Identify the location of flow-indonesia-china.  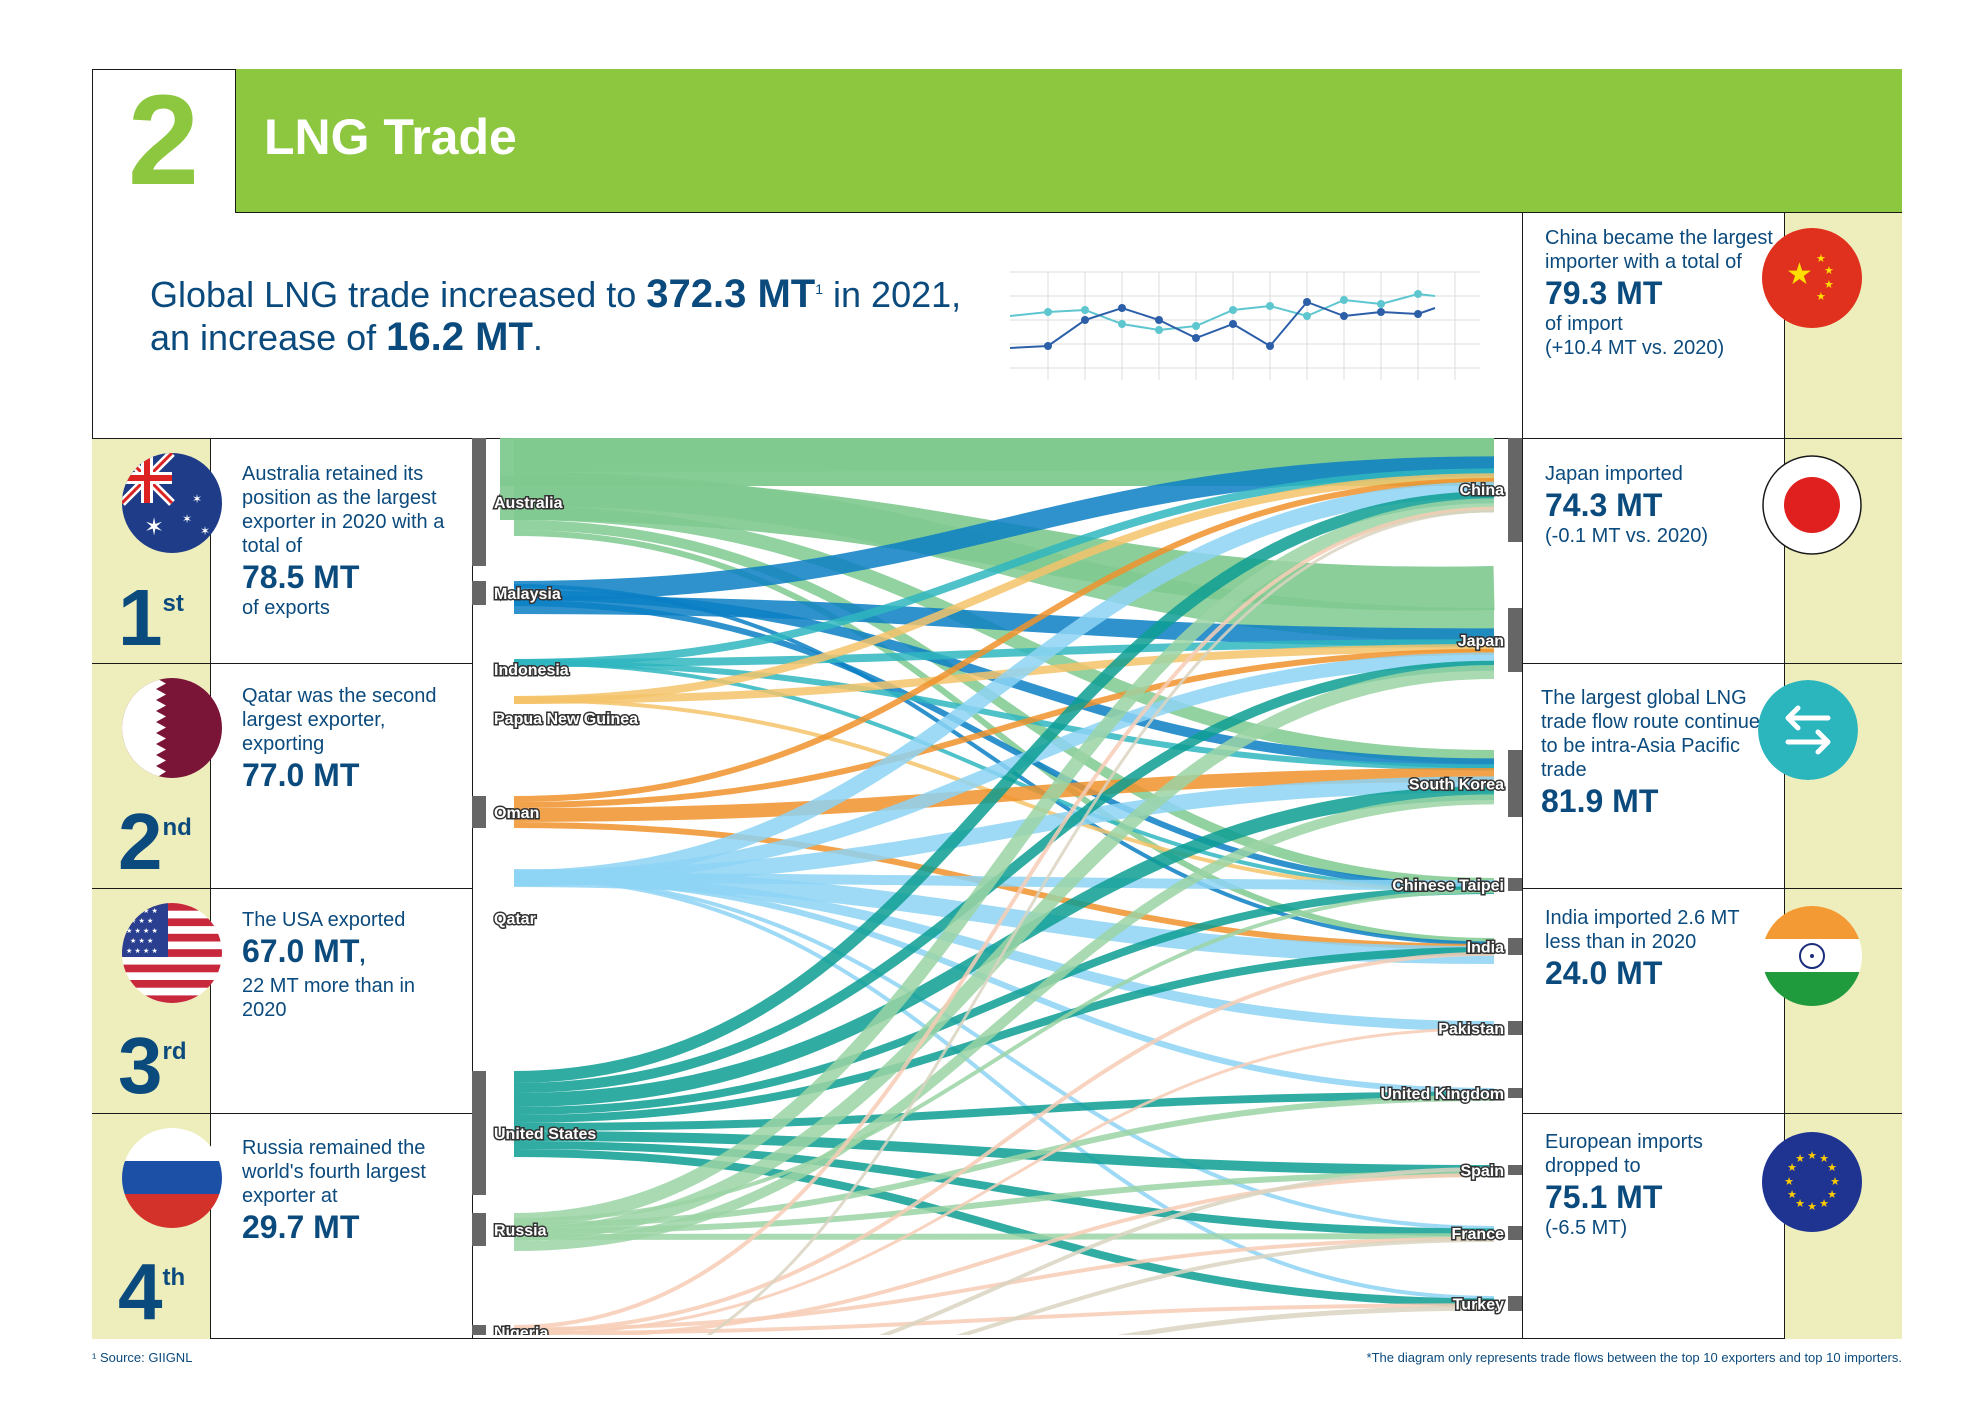
(1004, 567).